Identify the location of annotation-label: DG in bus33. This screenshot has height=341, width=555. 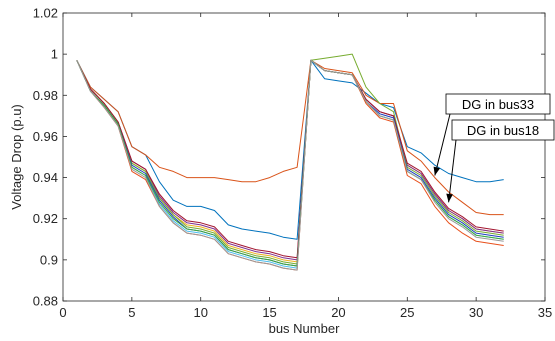
(498, 104).